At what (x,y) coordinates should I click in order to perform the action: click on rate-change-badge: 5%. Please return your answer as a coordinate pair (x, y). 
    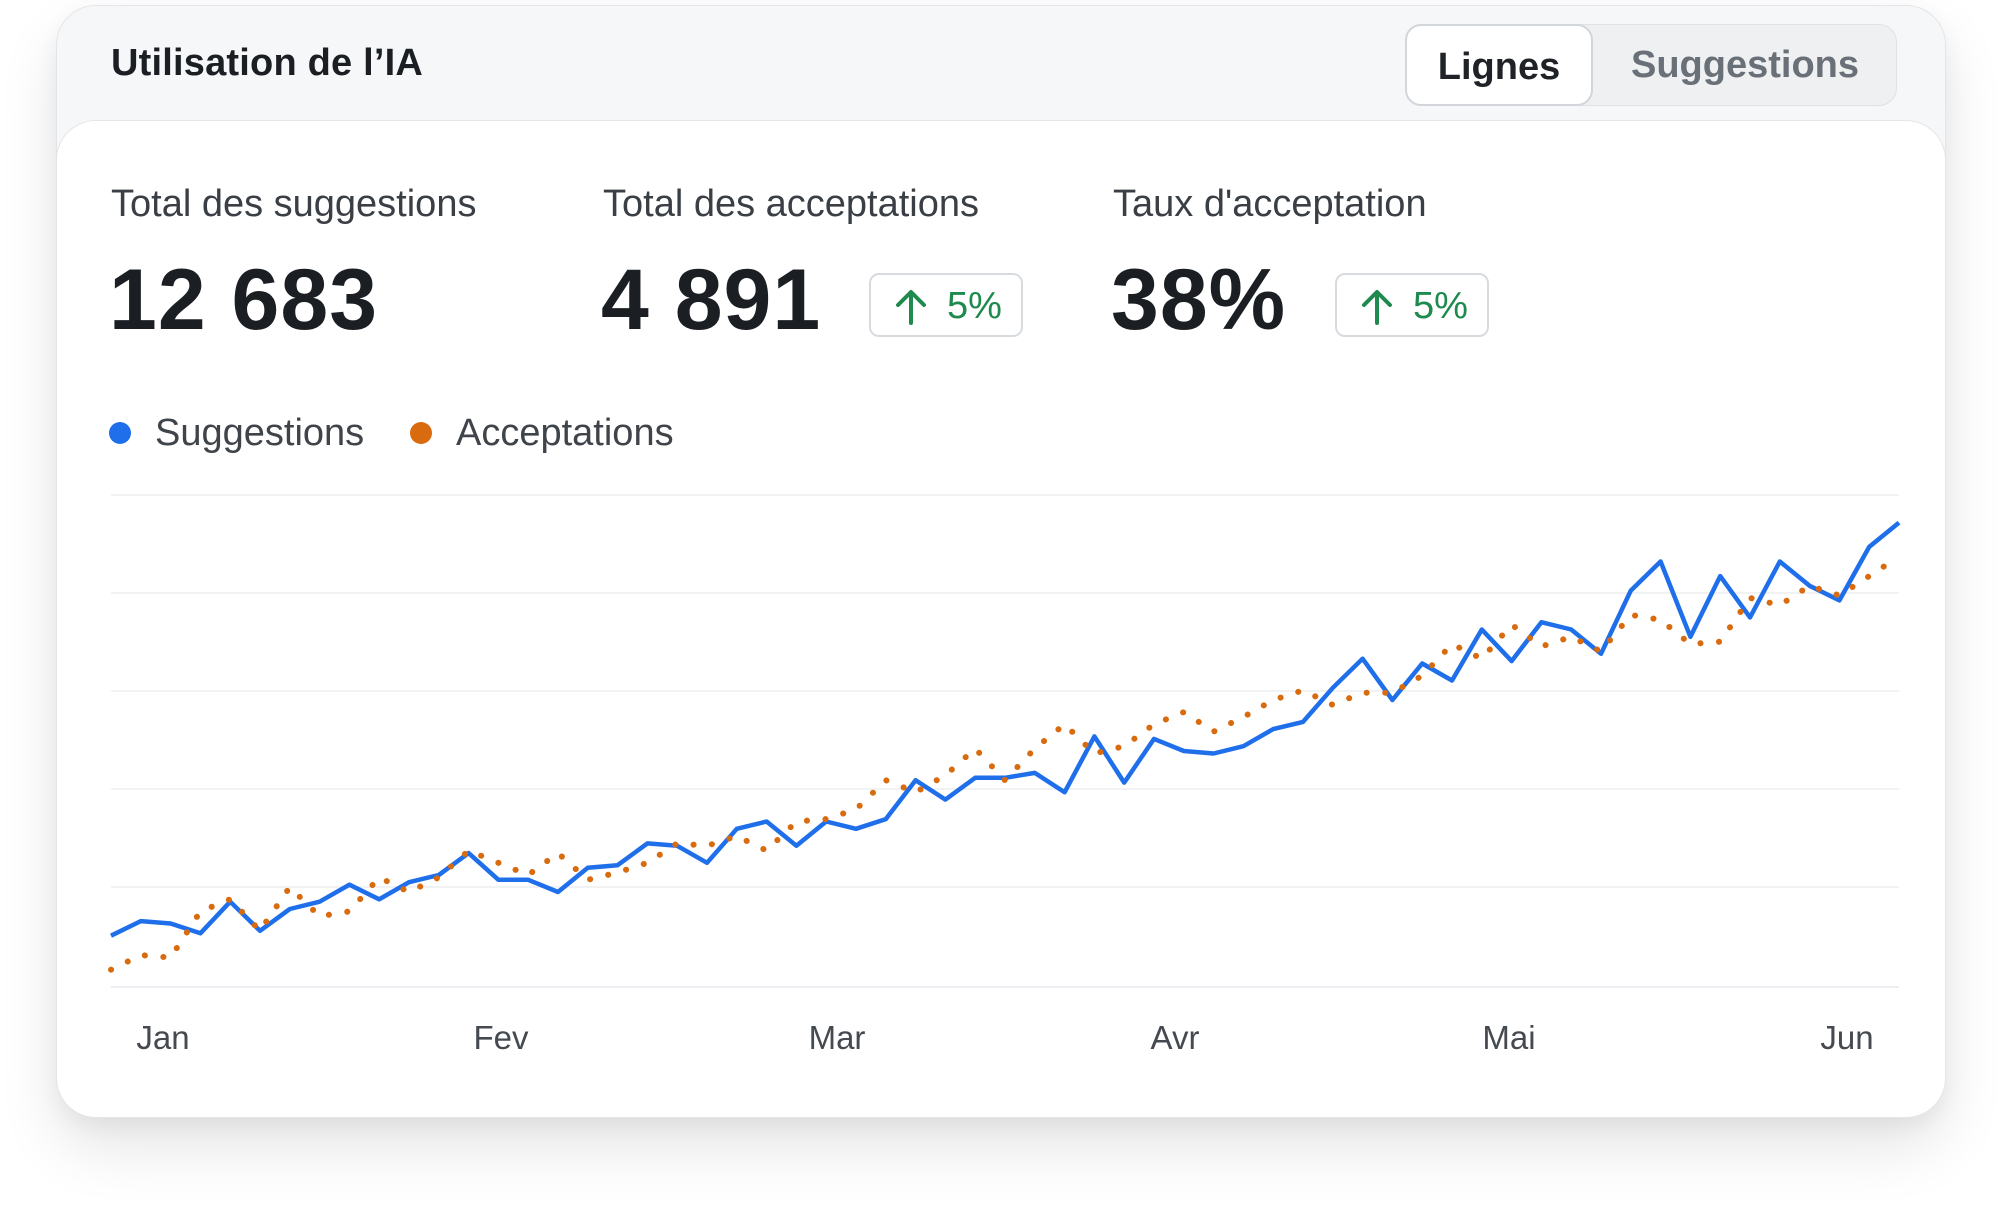
    Looking at the image, I should click on (1412, 305).